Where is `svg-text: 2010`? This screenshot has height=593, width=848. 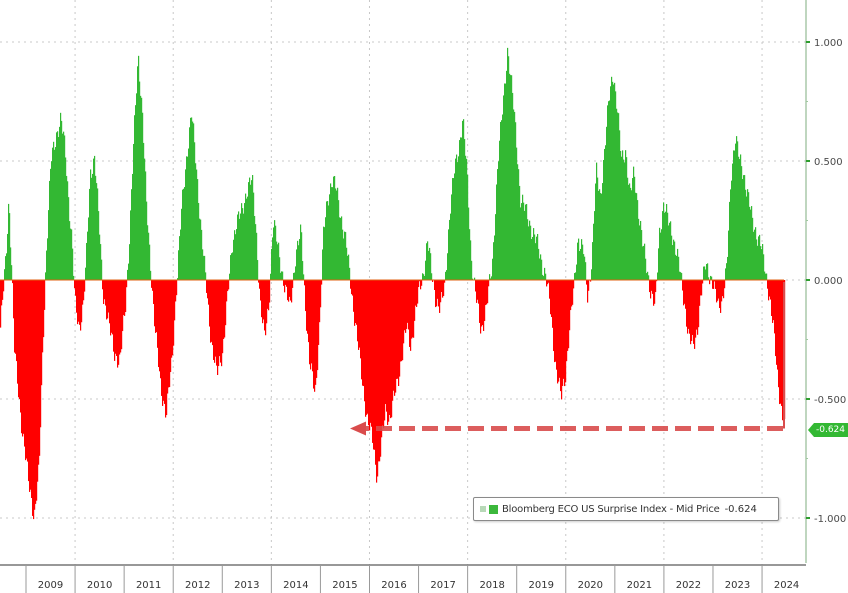 svg-text: 2010 is located at coordinates (99, 585).